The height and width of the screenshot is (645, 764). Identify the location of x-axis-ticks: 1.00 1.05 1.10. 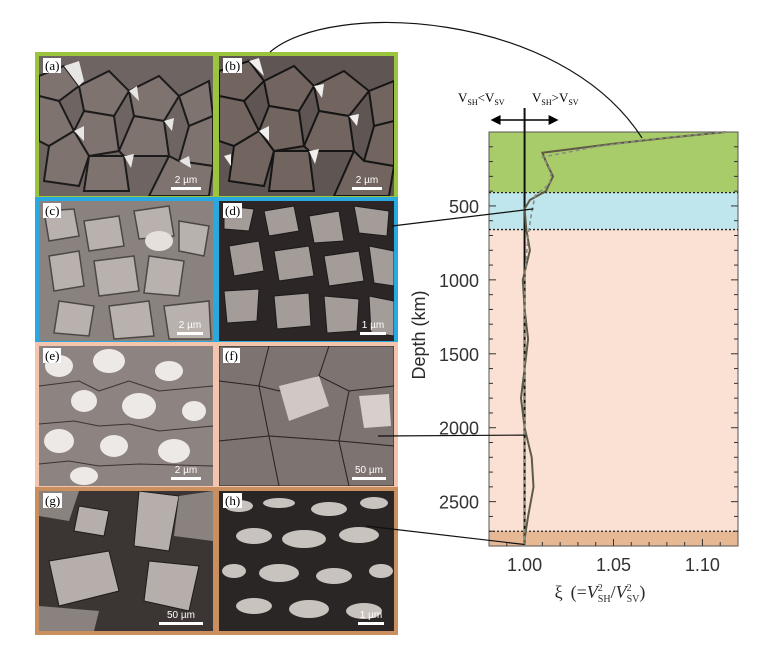
(613, 557).